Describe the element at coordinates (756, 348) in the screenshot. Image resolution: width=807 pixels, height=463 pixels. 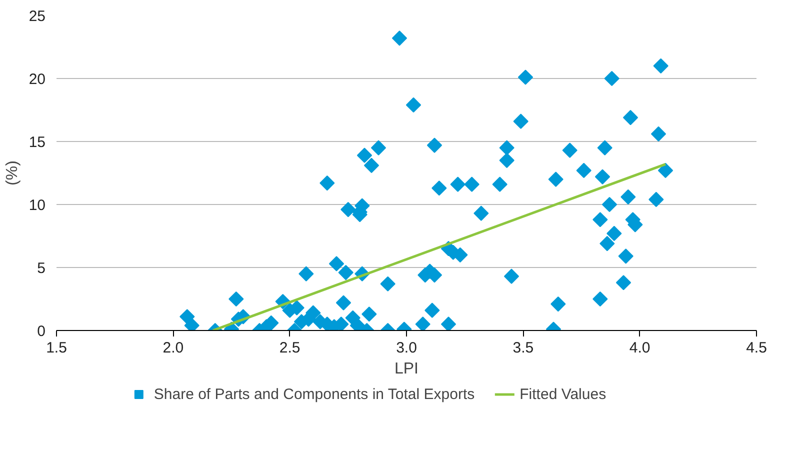
I see `x-tick-label: 4.5` at that location.